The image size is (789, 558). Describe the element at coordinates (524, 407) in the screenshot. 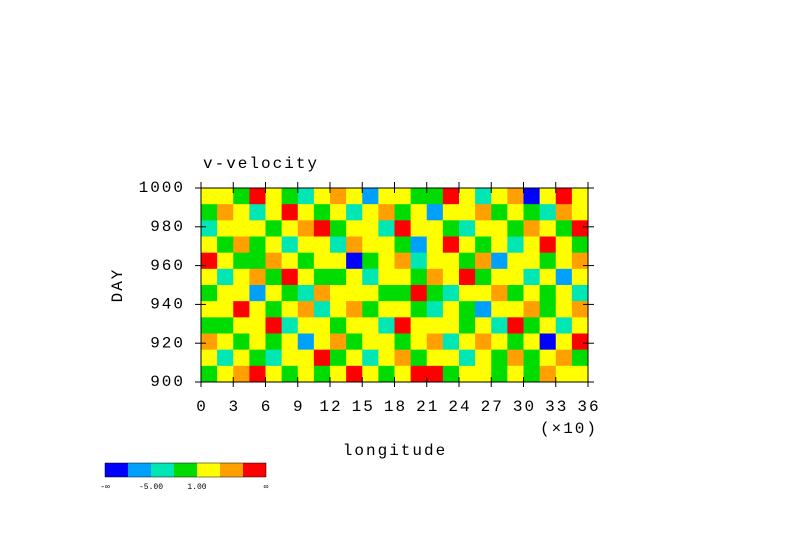

I see `x-tick-label: 30` at that location.